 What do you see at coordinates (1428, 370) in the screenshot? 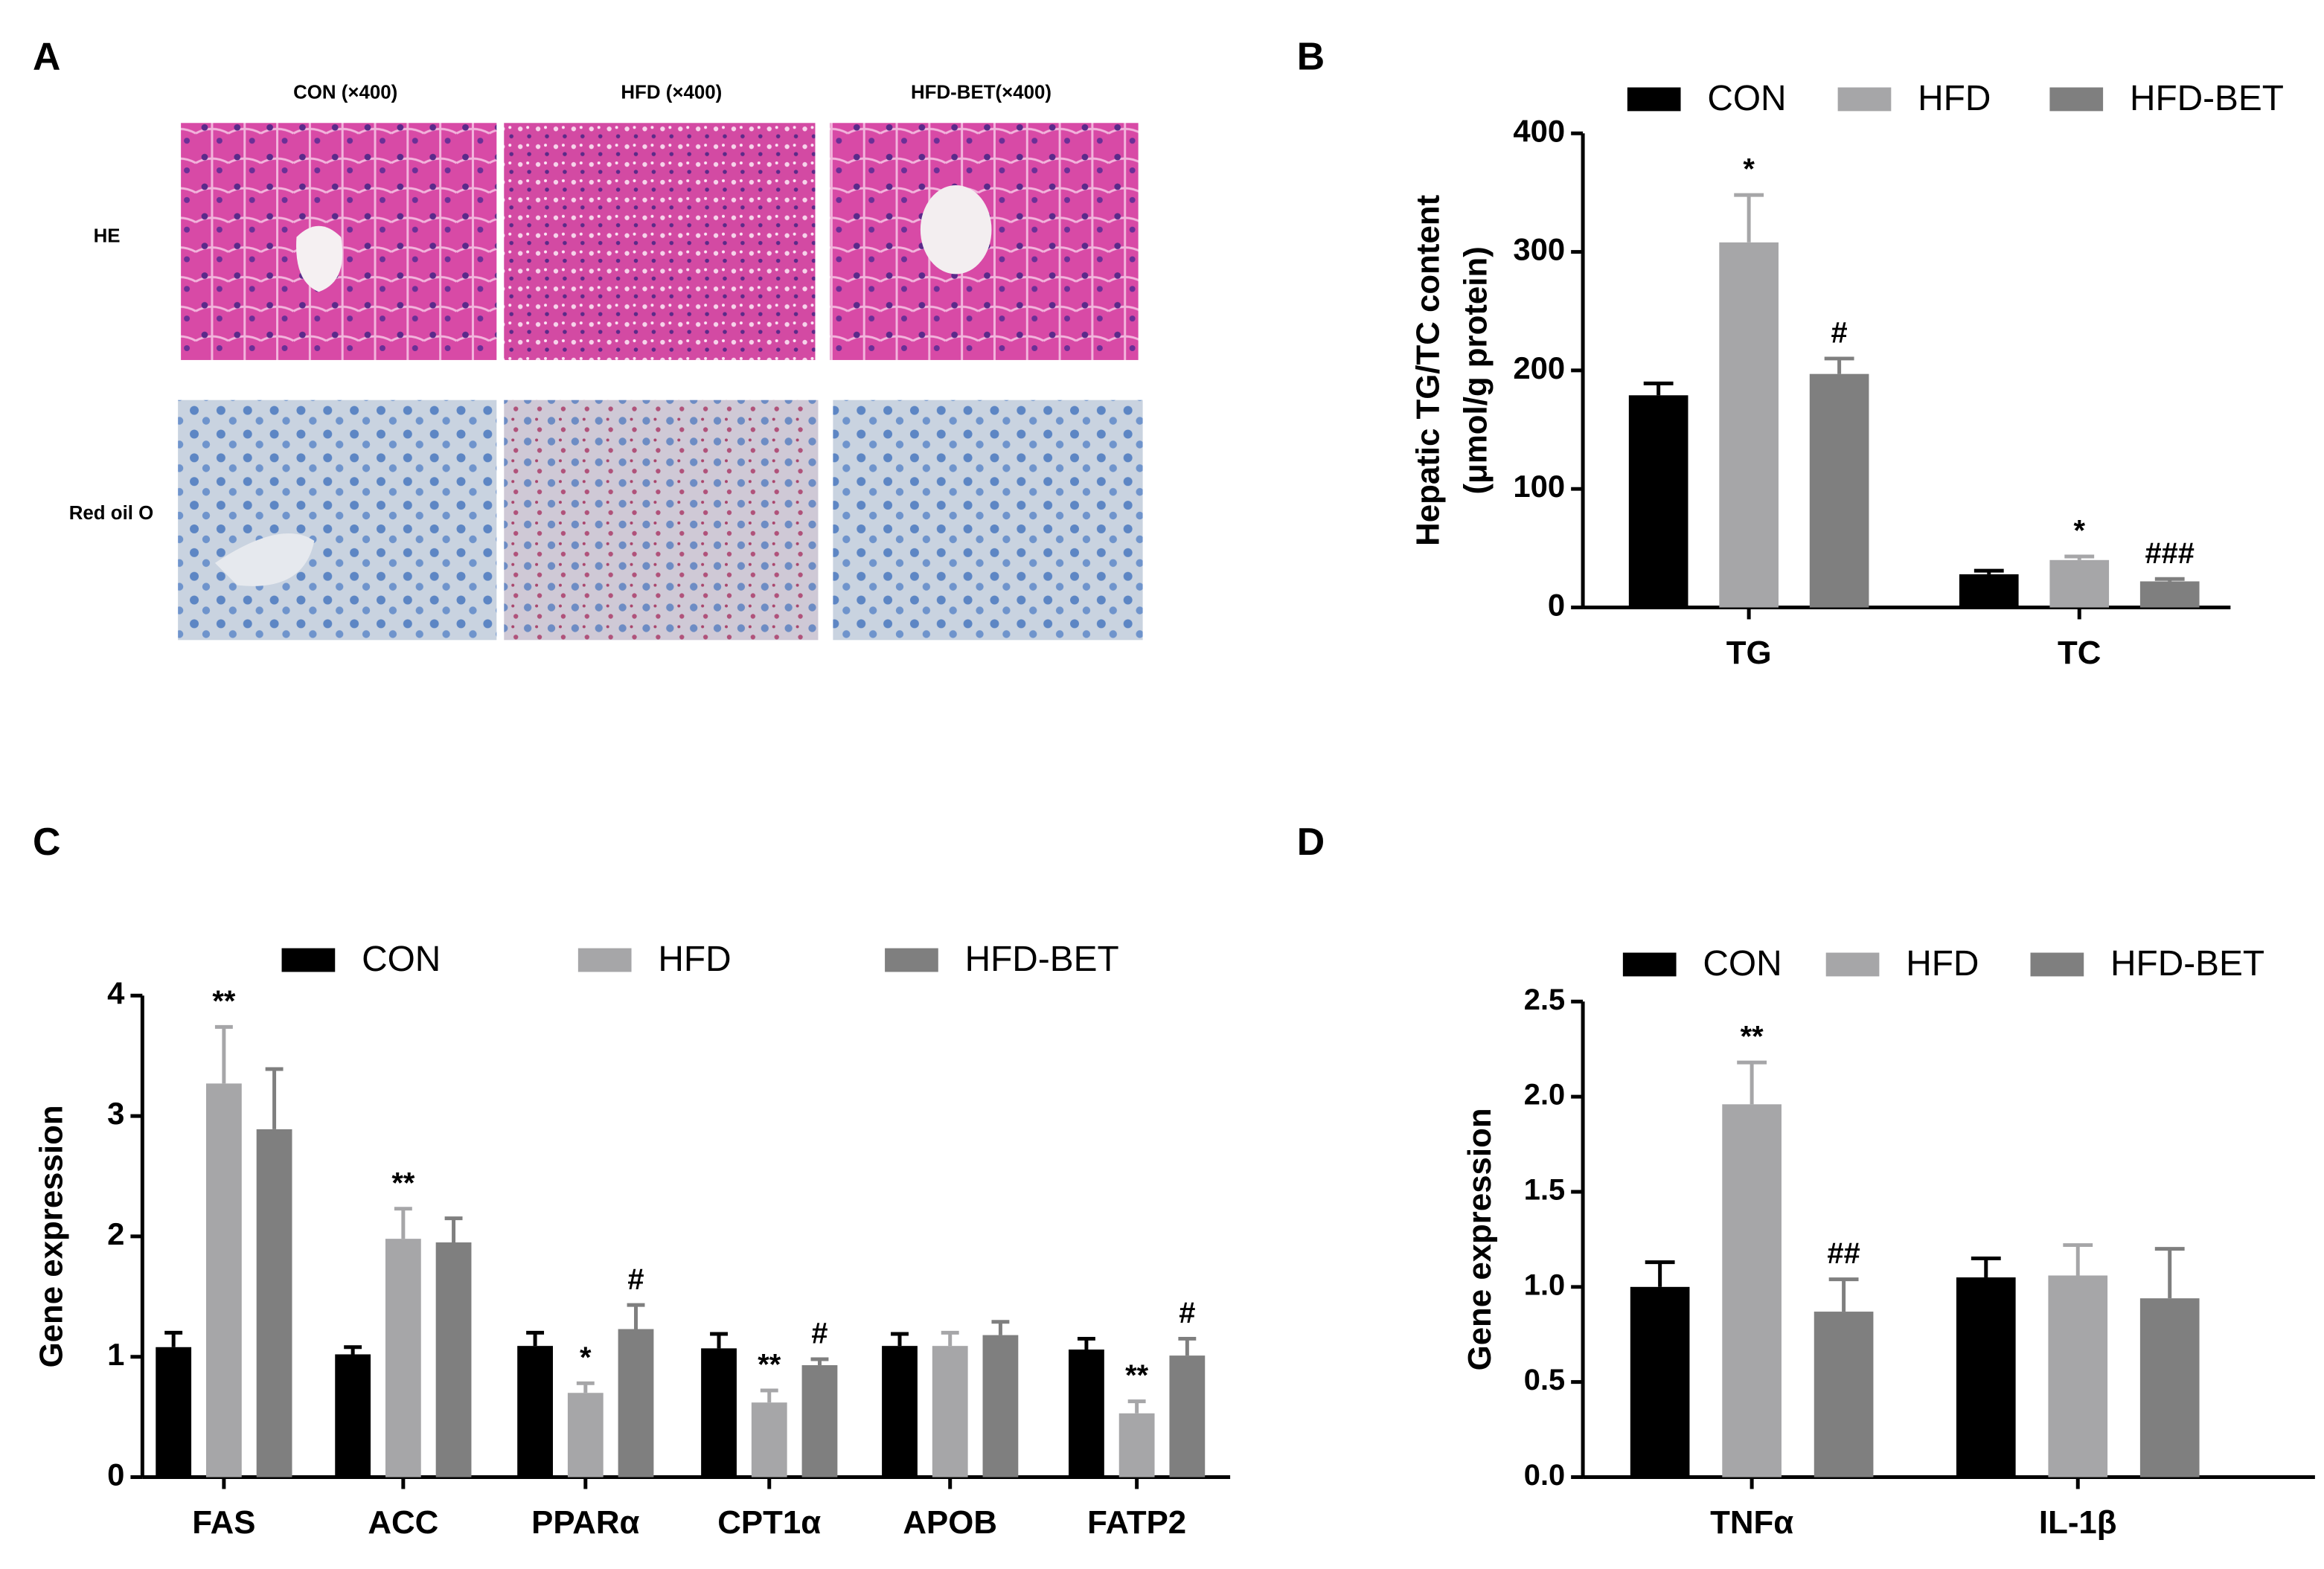
I see `y-axis-label: Hepatic TG/TC content` at bounding box center [1428, 370].